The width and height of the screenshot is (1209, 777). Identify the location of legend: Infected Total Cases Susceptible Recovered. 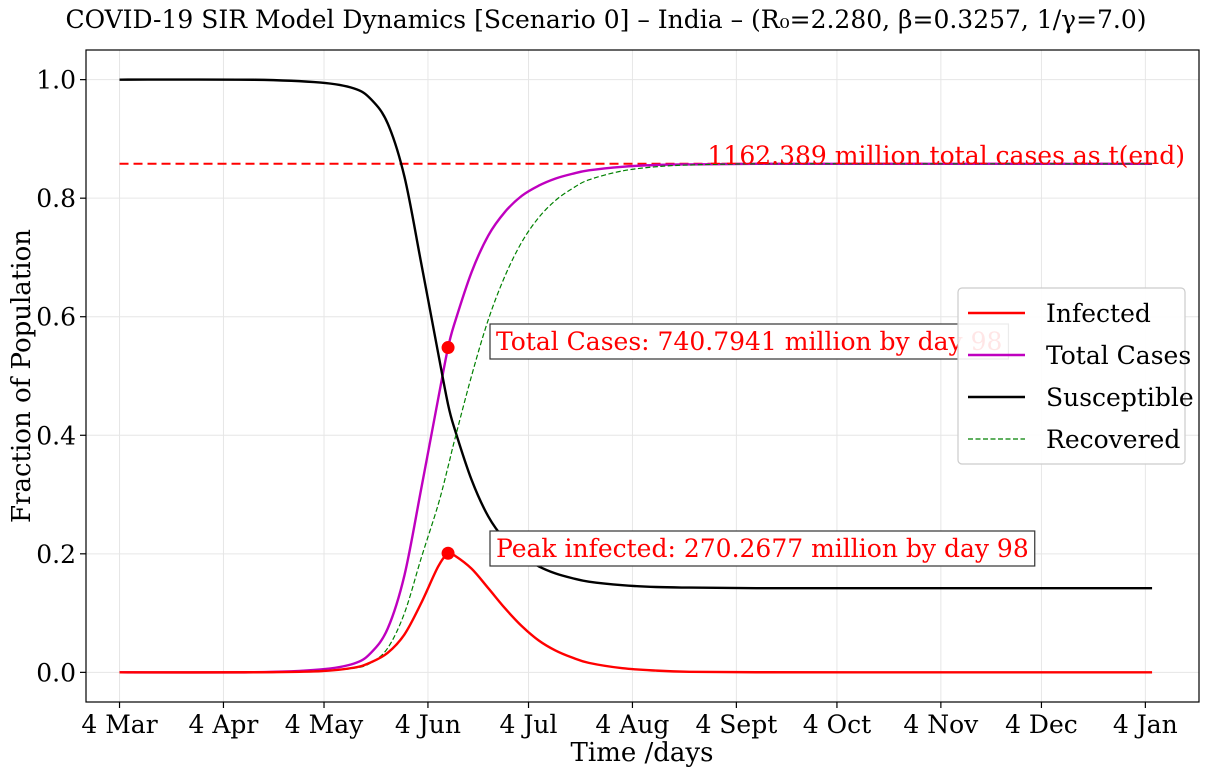
(1075, 376).